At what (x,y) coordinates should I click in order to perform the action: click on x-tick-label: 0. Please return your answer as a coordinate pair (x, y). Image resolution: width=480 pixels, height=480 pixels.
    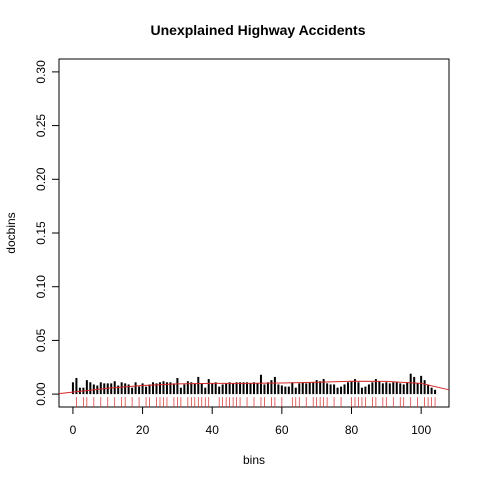
    Looking at the image, I should click on (73, 430).